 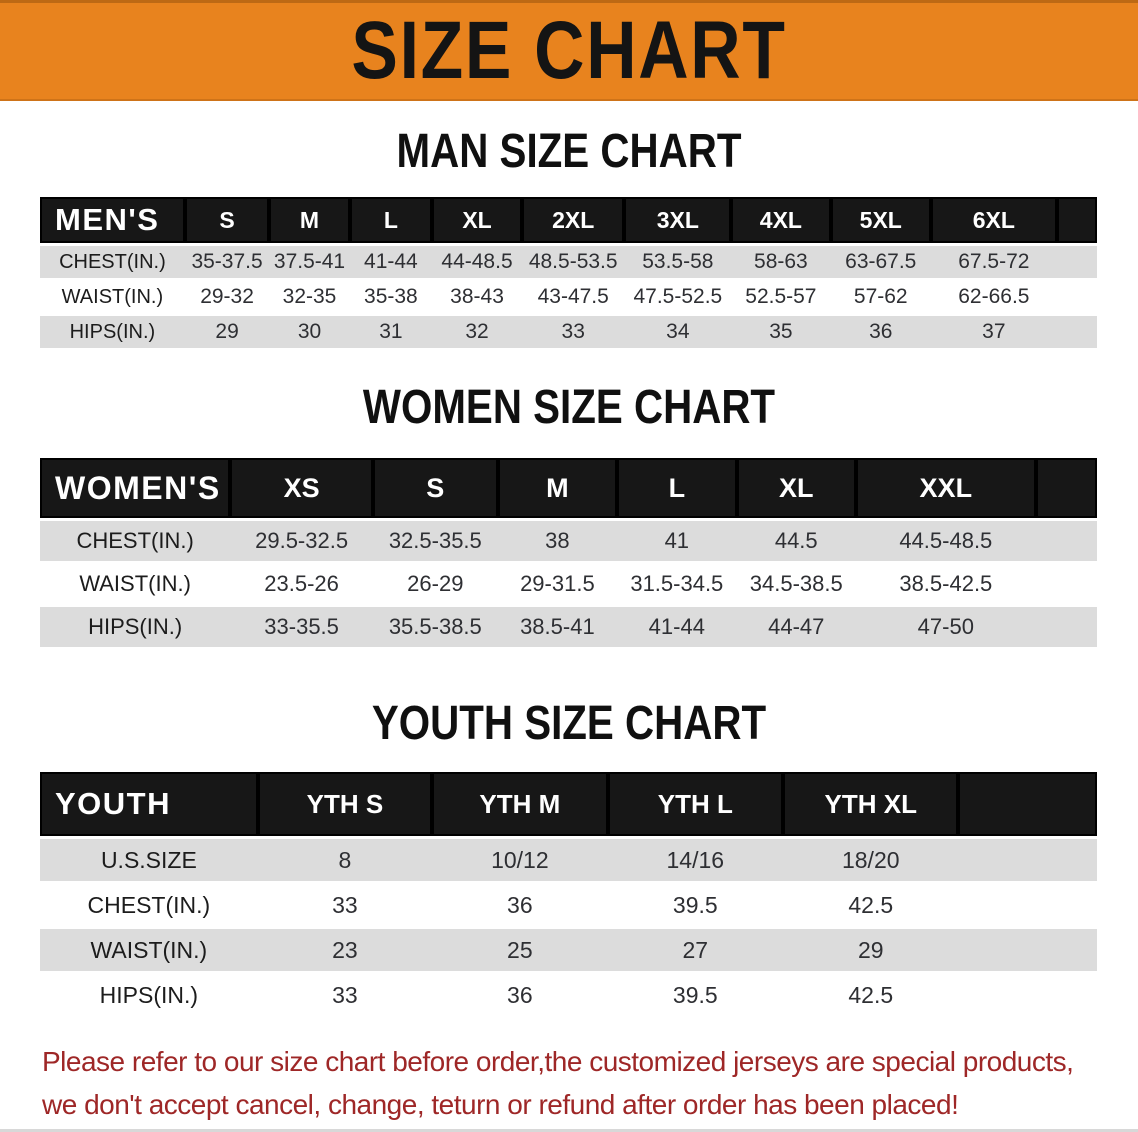 I want to click on measure-row: HIPS(IN.) 33 36 39.5 42.5, so click(x=568, y=993).